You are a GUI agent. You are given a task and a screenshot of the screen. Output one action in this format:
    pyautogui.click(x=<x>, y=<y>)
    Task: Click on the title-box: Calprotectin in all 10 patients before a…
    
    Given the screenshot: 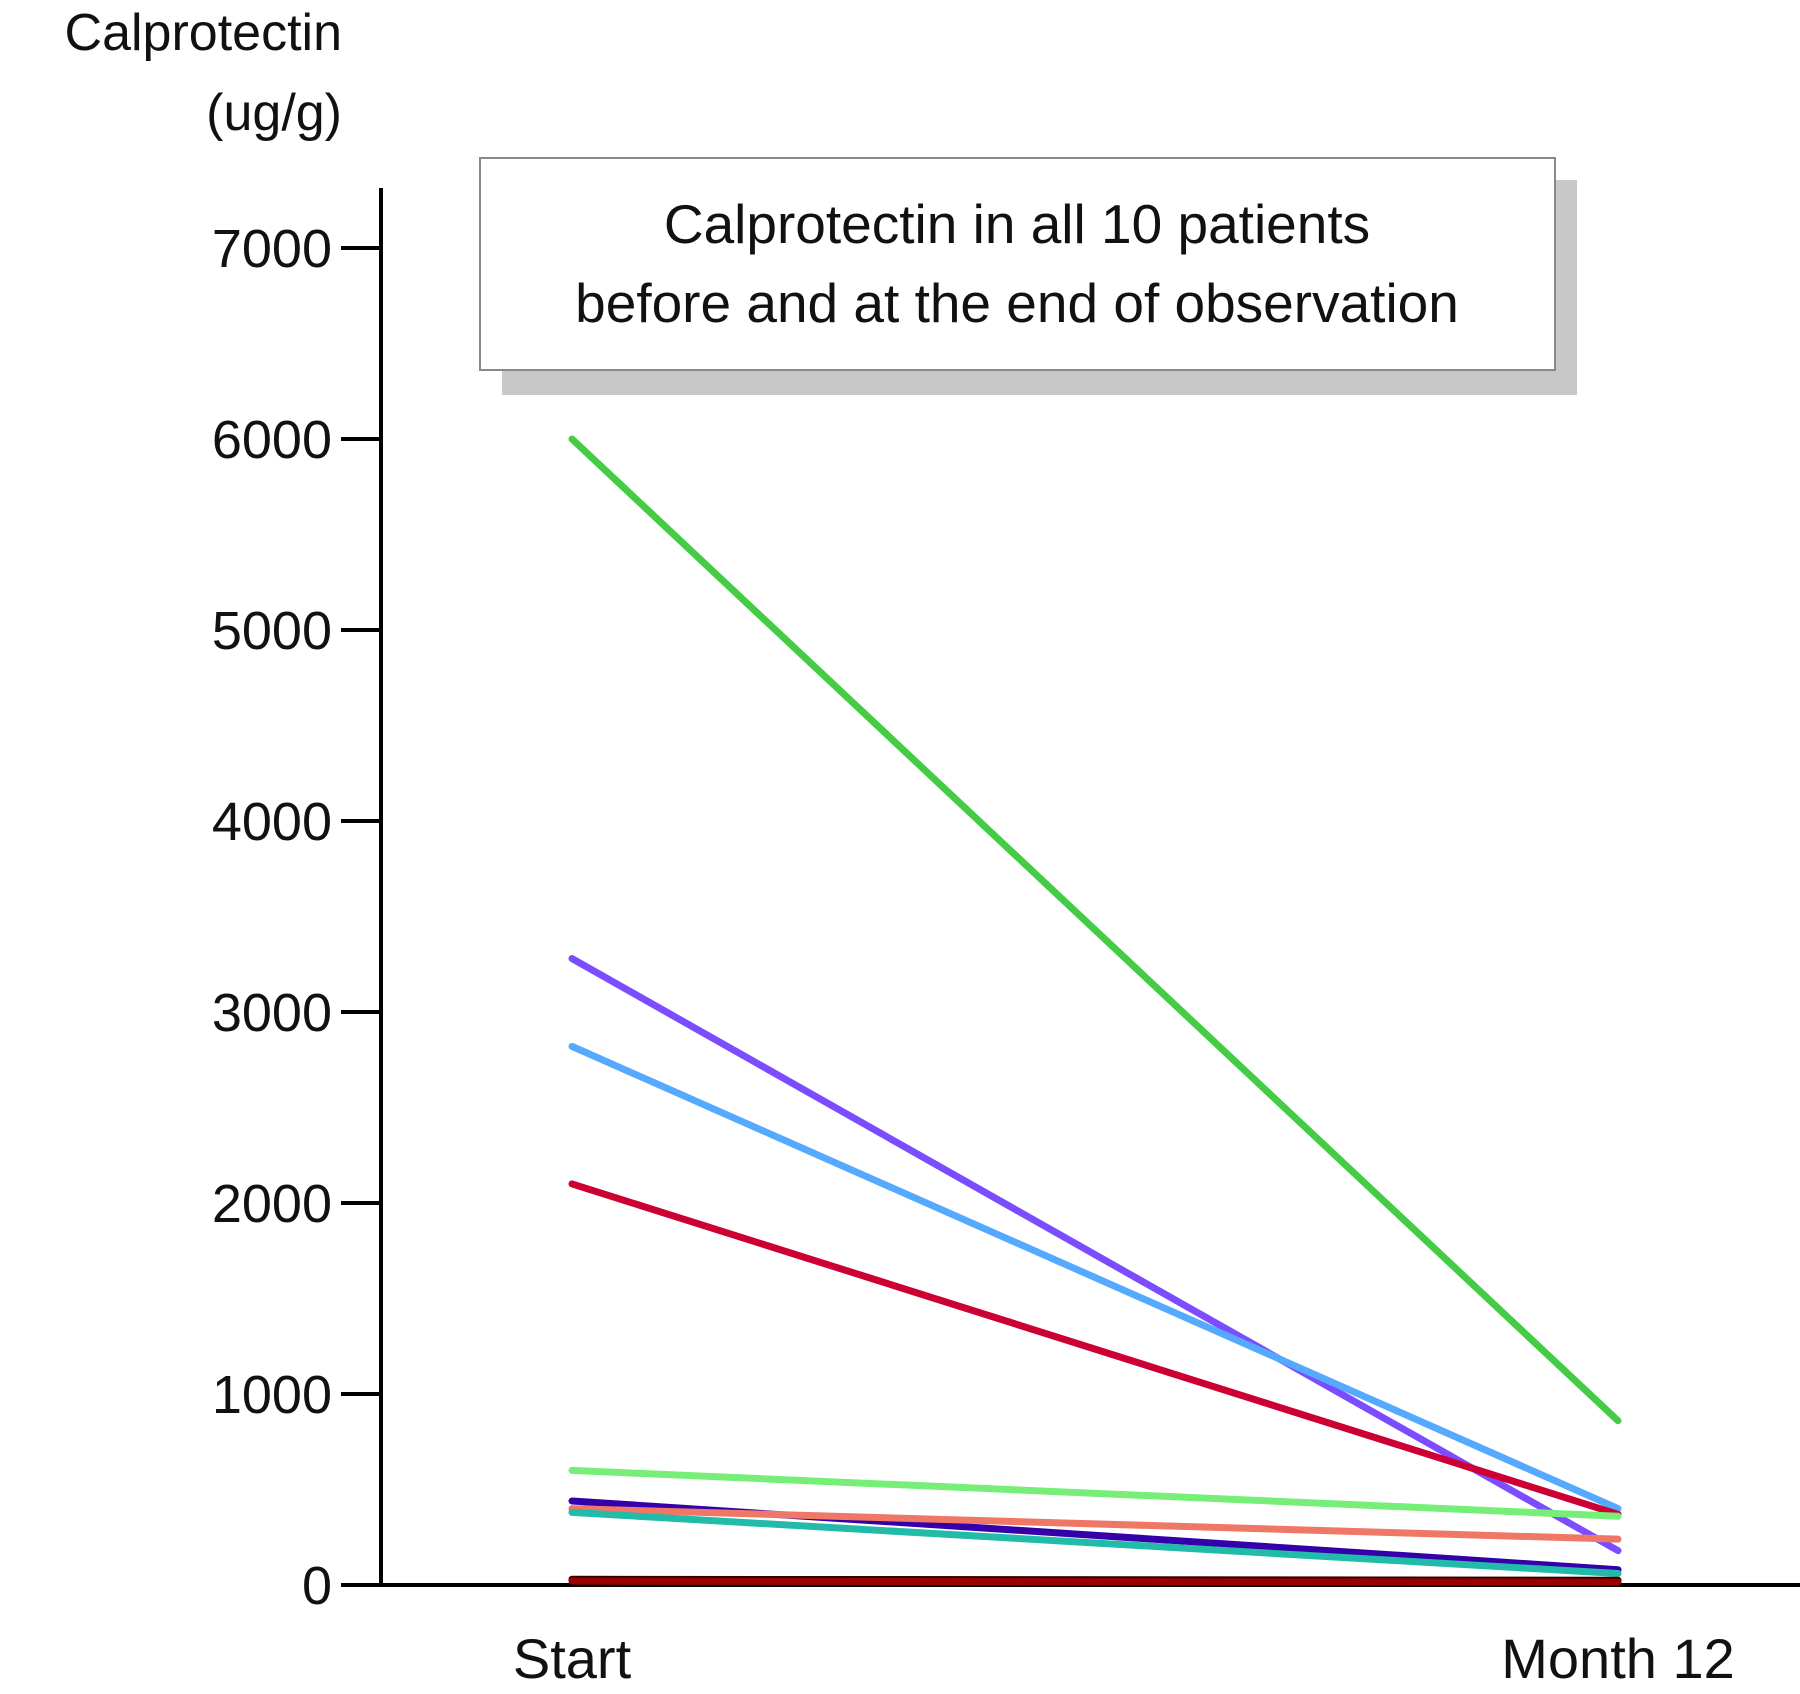 What is the action you would take?
    pyautogui.click(x=1028, y=276)
    